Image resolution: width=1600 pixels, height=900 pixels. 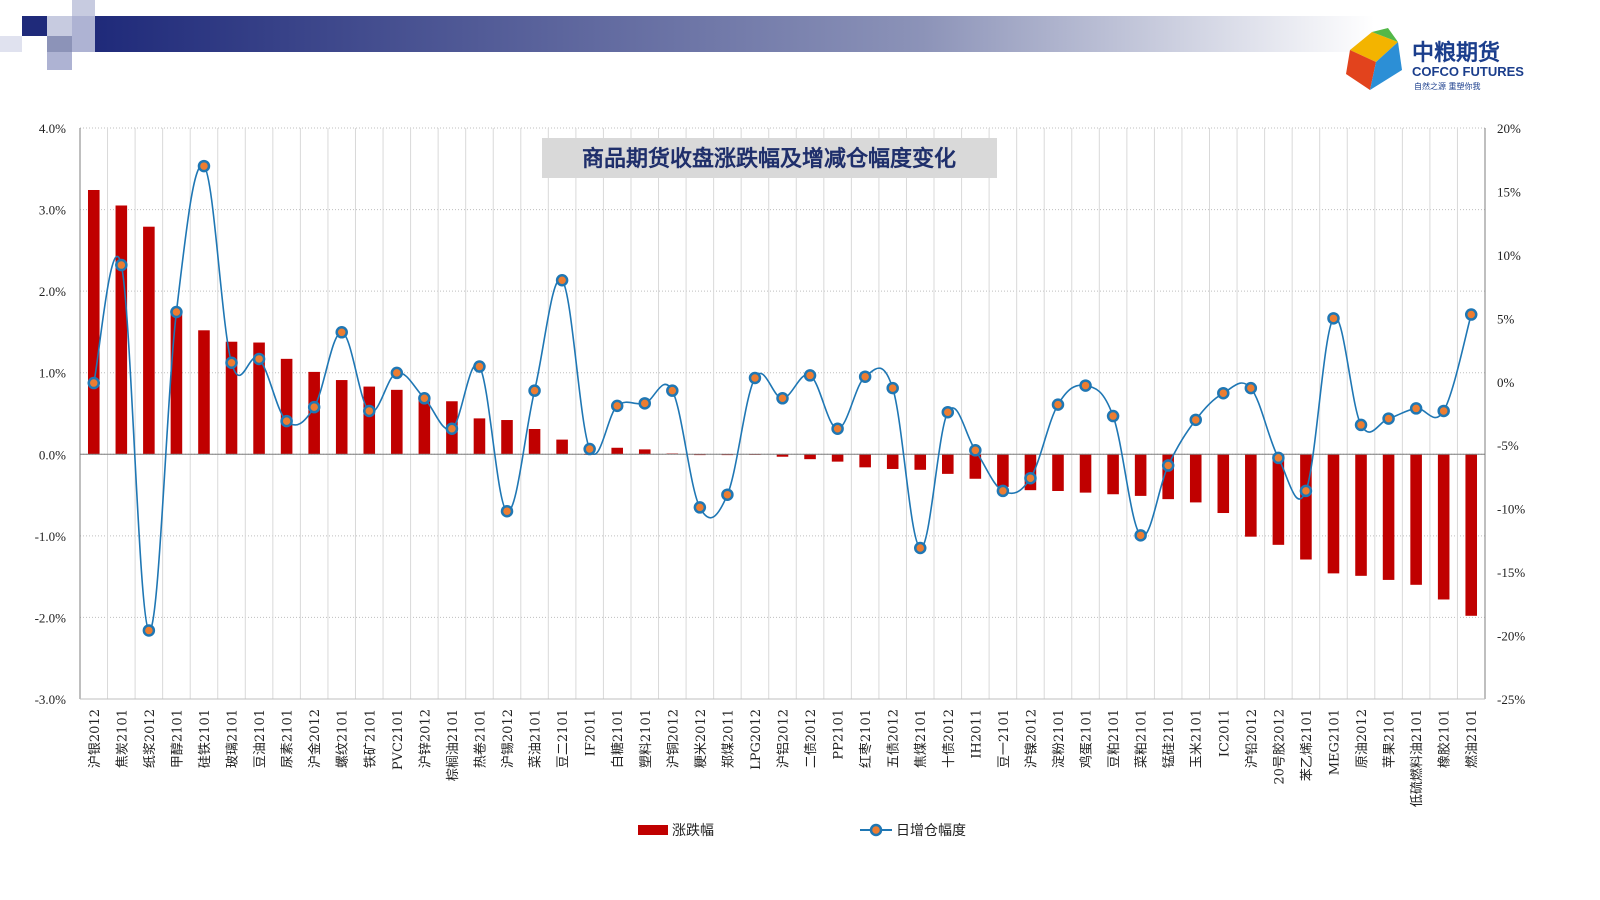 I want to click on category-label: 沪铜2012, so click(x=673, y=738).